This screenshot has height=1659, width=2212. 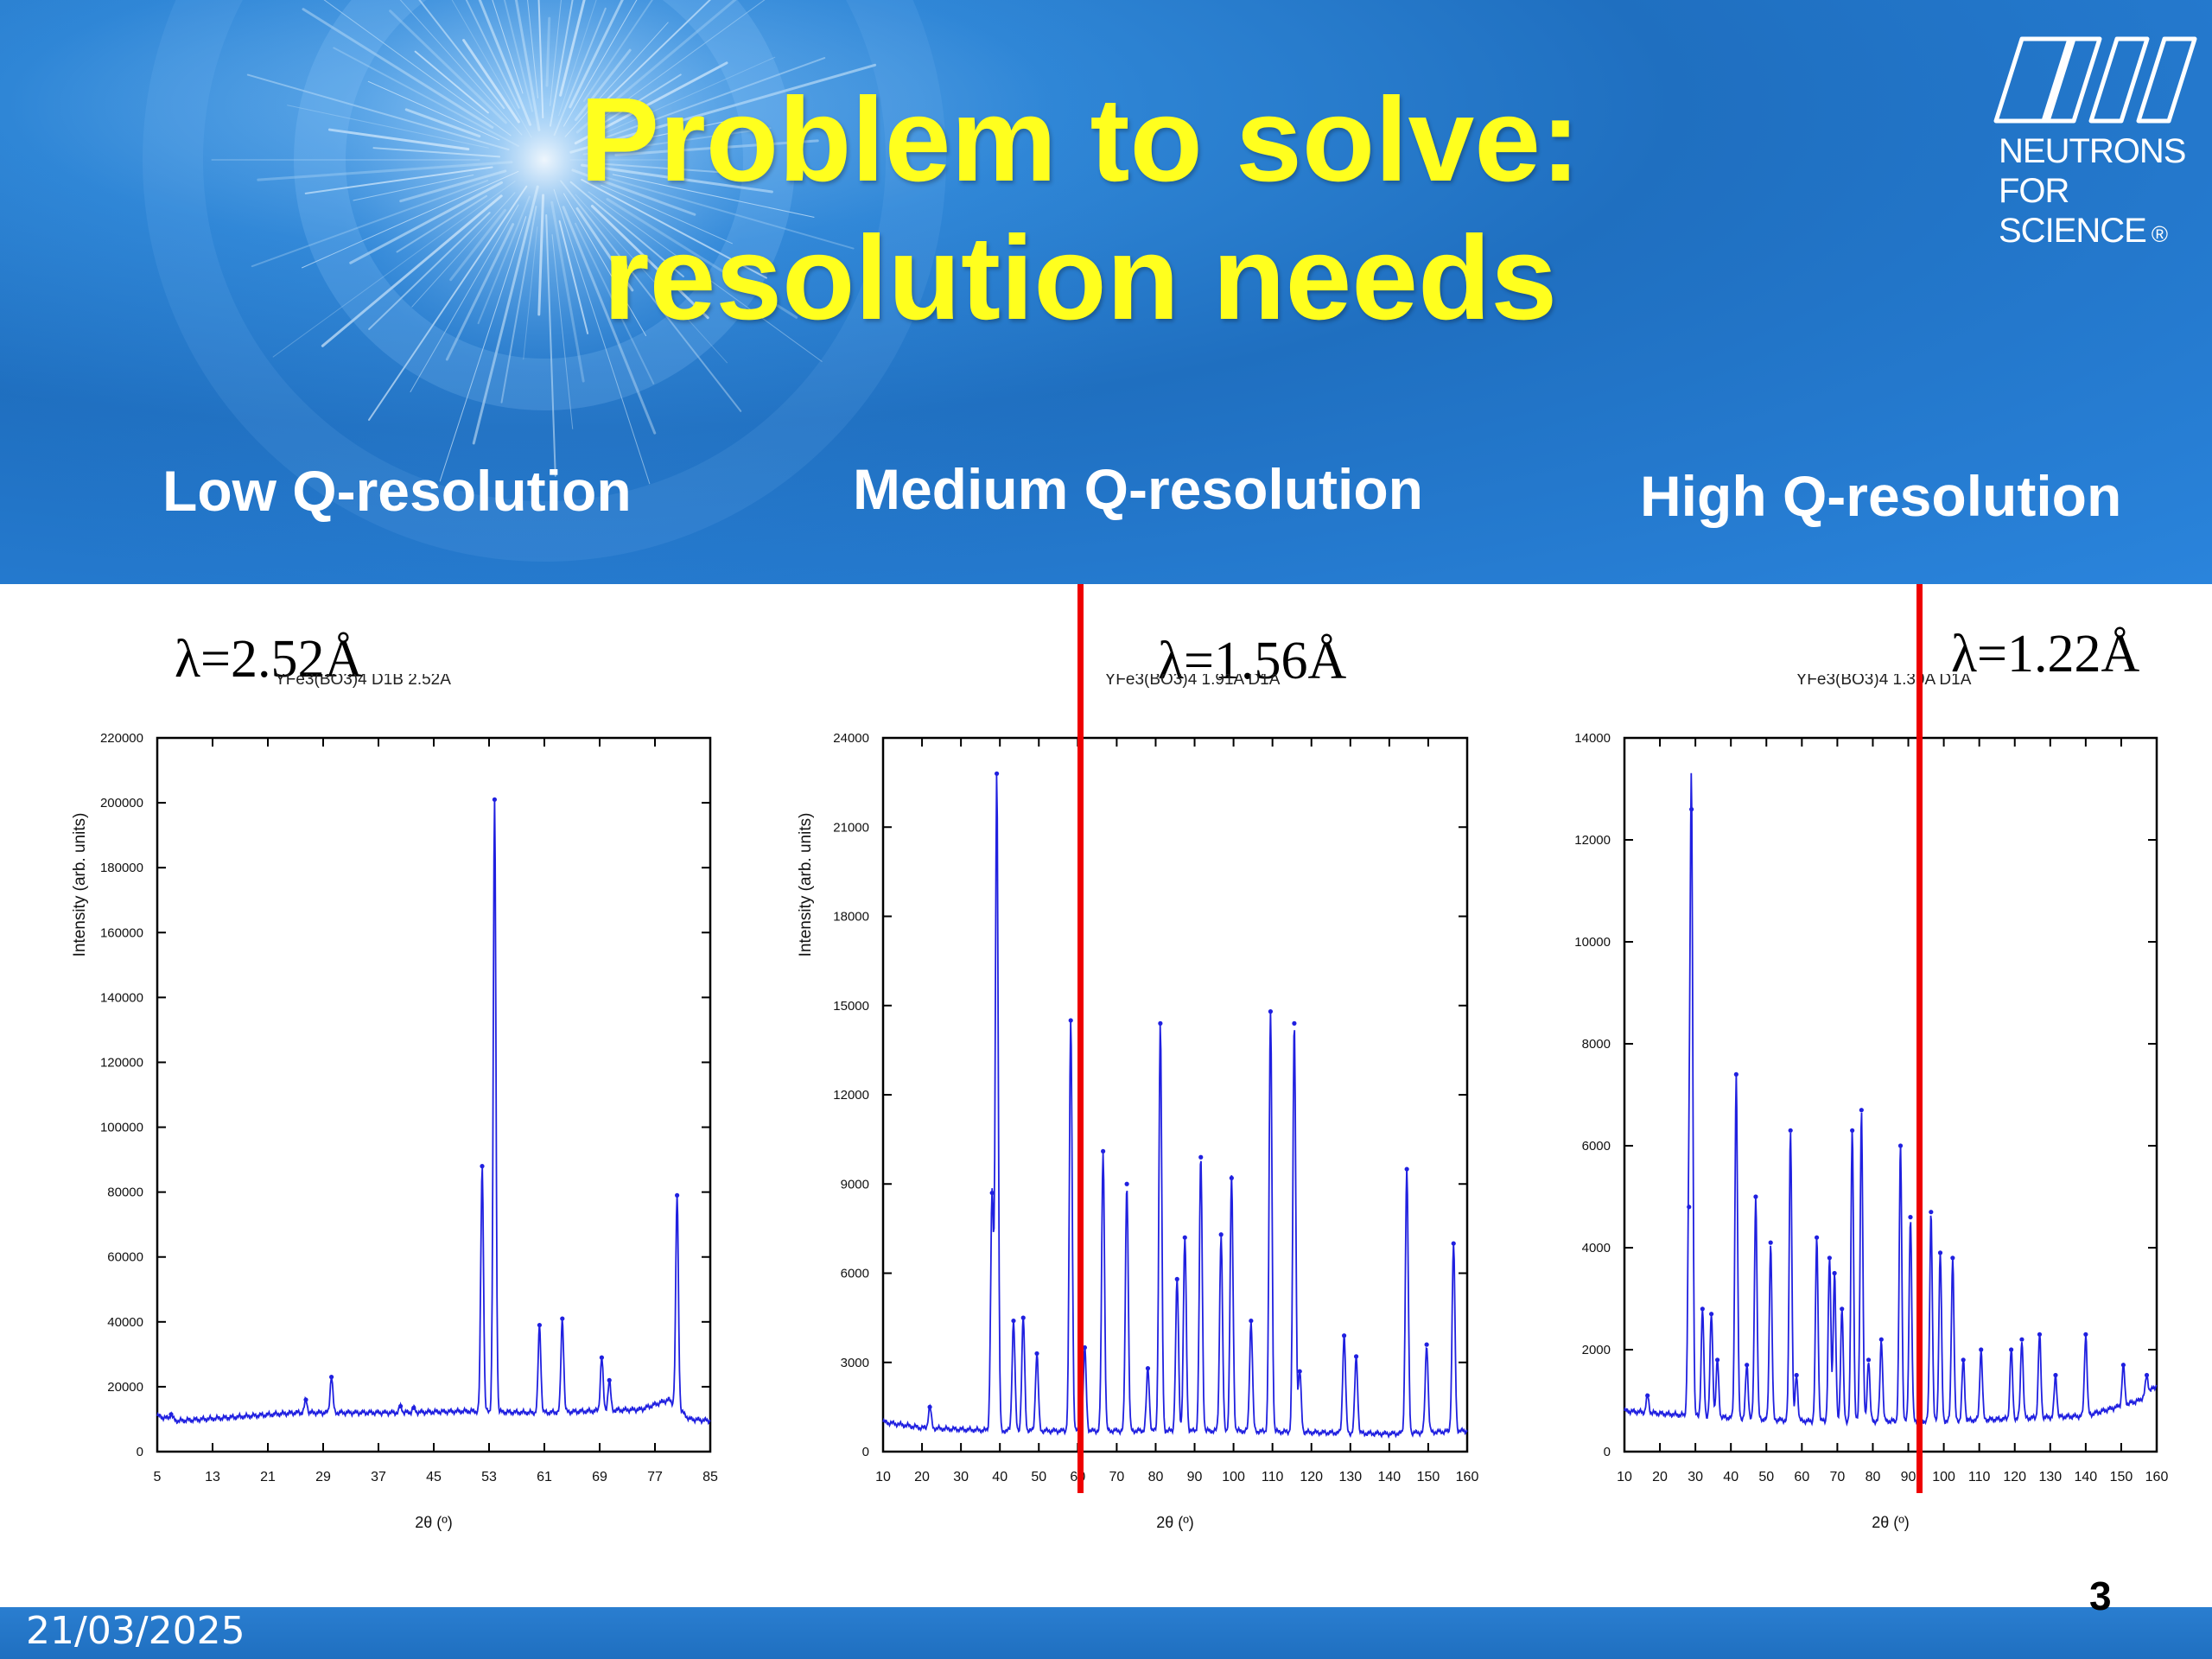 What do you see at coordinates (125, 1192) in the screenshot?
I see `y-tick-label: 80000` at bounding box center [125, 1192].